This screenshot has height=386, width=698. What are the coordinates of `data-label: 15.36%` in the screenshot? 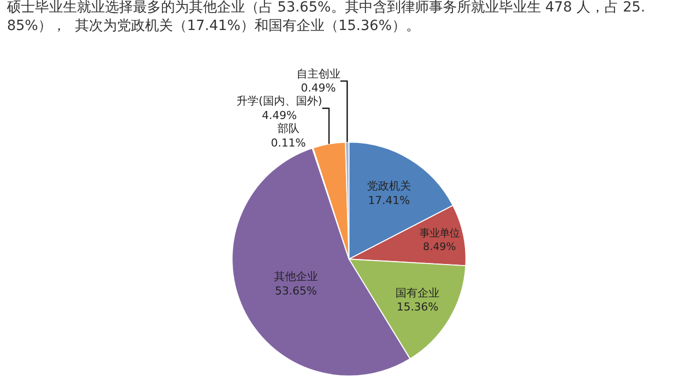 It's located at (417, 307).